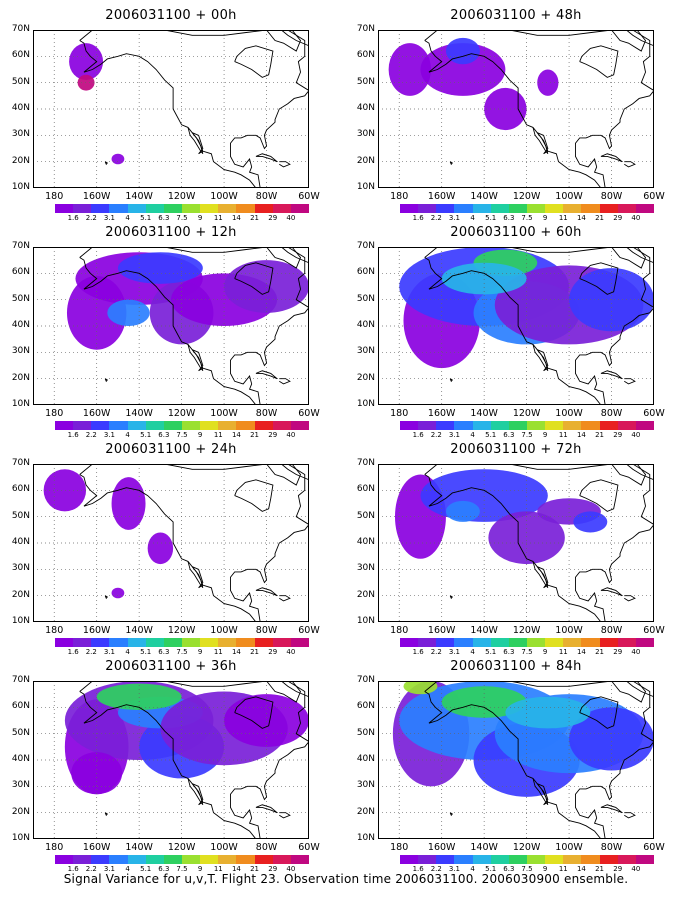 This screenshot has height=900, width=692. I want to click on colorbar-label: 2.2, so click(436, 218).